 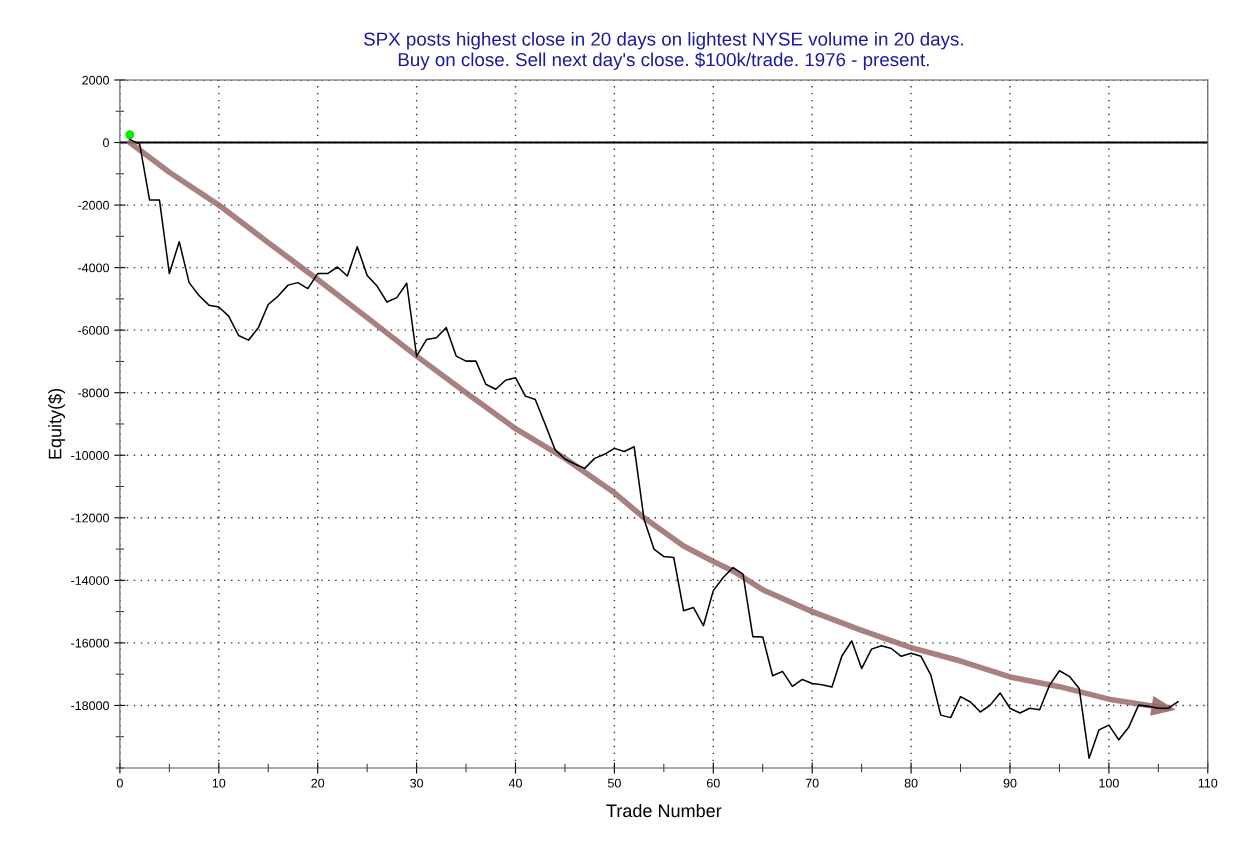 I want to click on x-axis-title: Trade Number, so click(x=664, y=810).